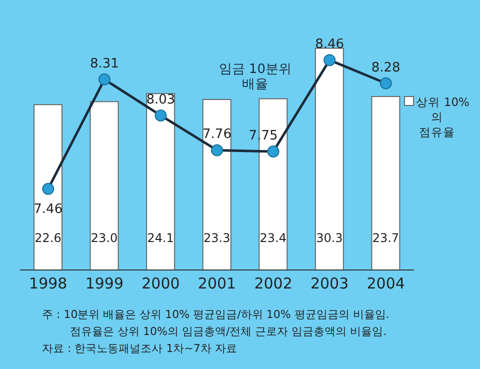 This screenshot has height=369, width=480. Describe the element at coordinates (273, 238) in the screenshot. I see `data-label: 23.4` at that location.